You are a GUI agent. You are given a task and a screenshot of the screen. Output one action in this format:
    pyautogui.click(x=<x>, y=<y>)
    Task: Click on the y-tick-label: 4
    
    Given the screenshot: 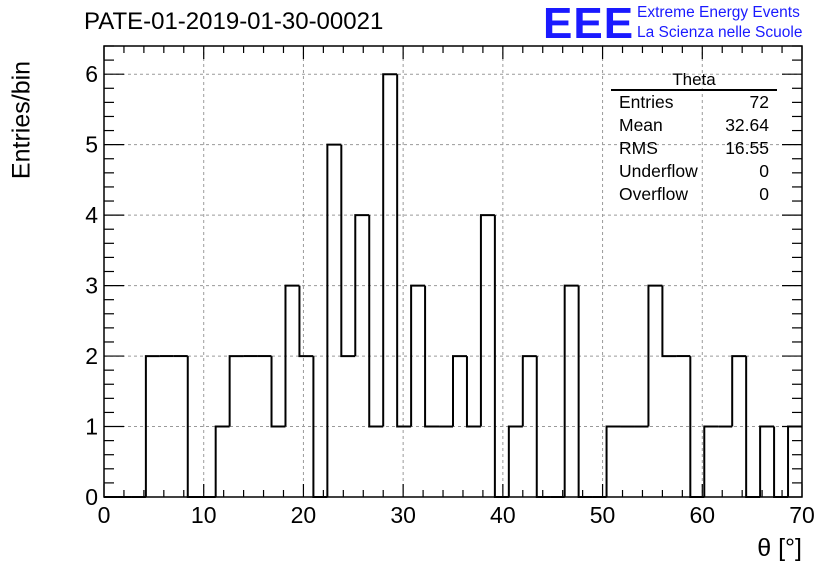 What is the action you would take?
    pyautogui.click(x=91, y=215)
    